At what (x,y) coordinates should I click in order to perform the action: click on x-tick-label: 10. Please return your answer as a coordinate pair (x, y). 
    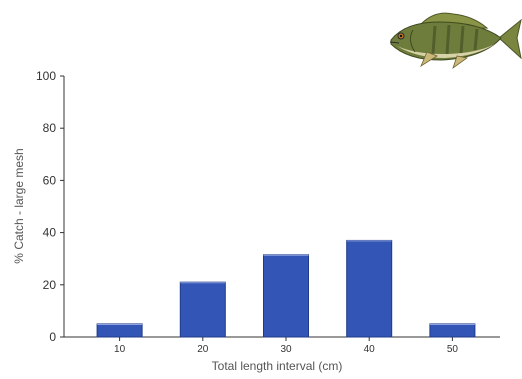
    Looking at the image, I should click on (120, 349).